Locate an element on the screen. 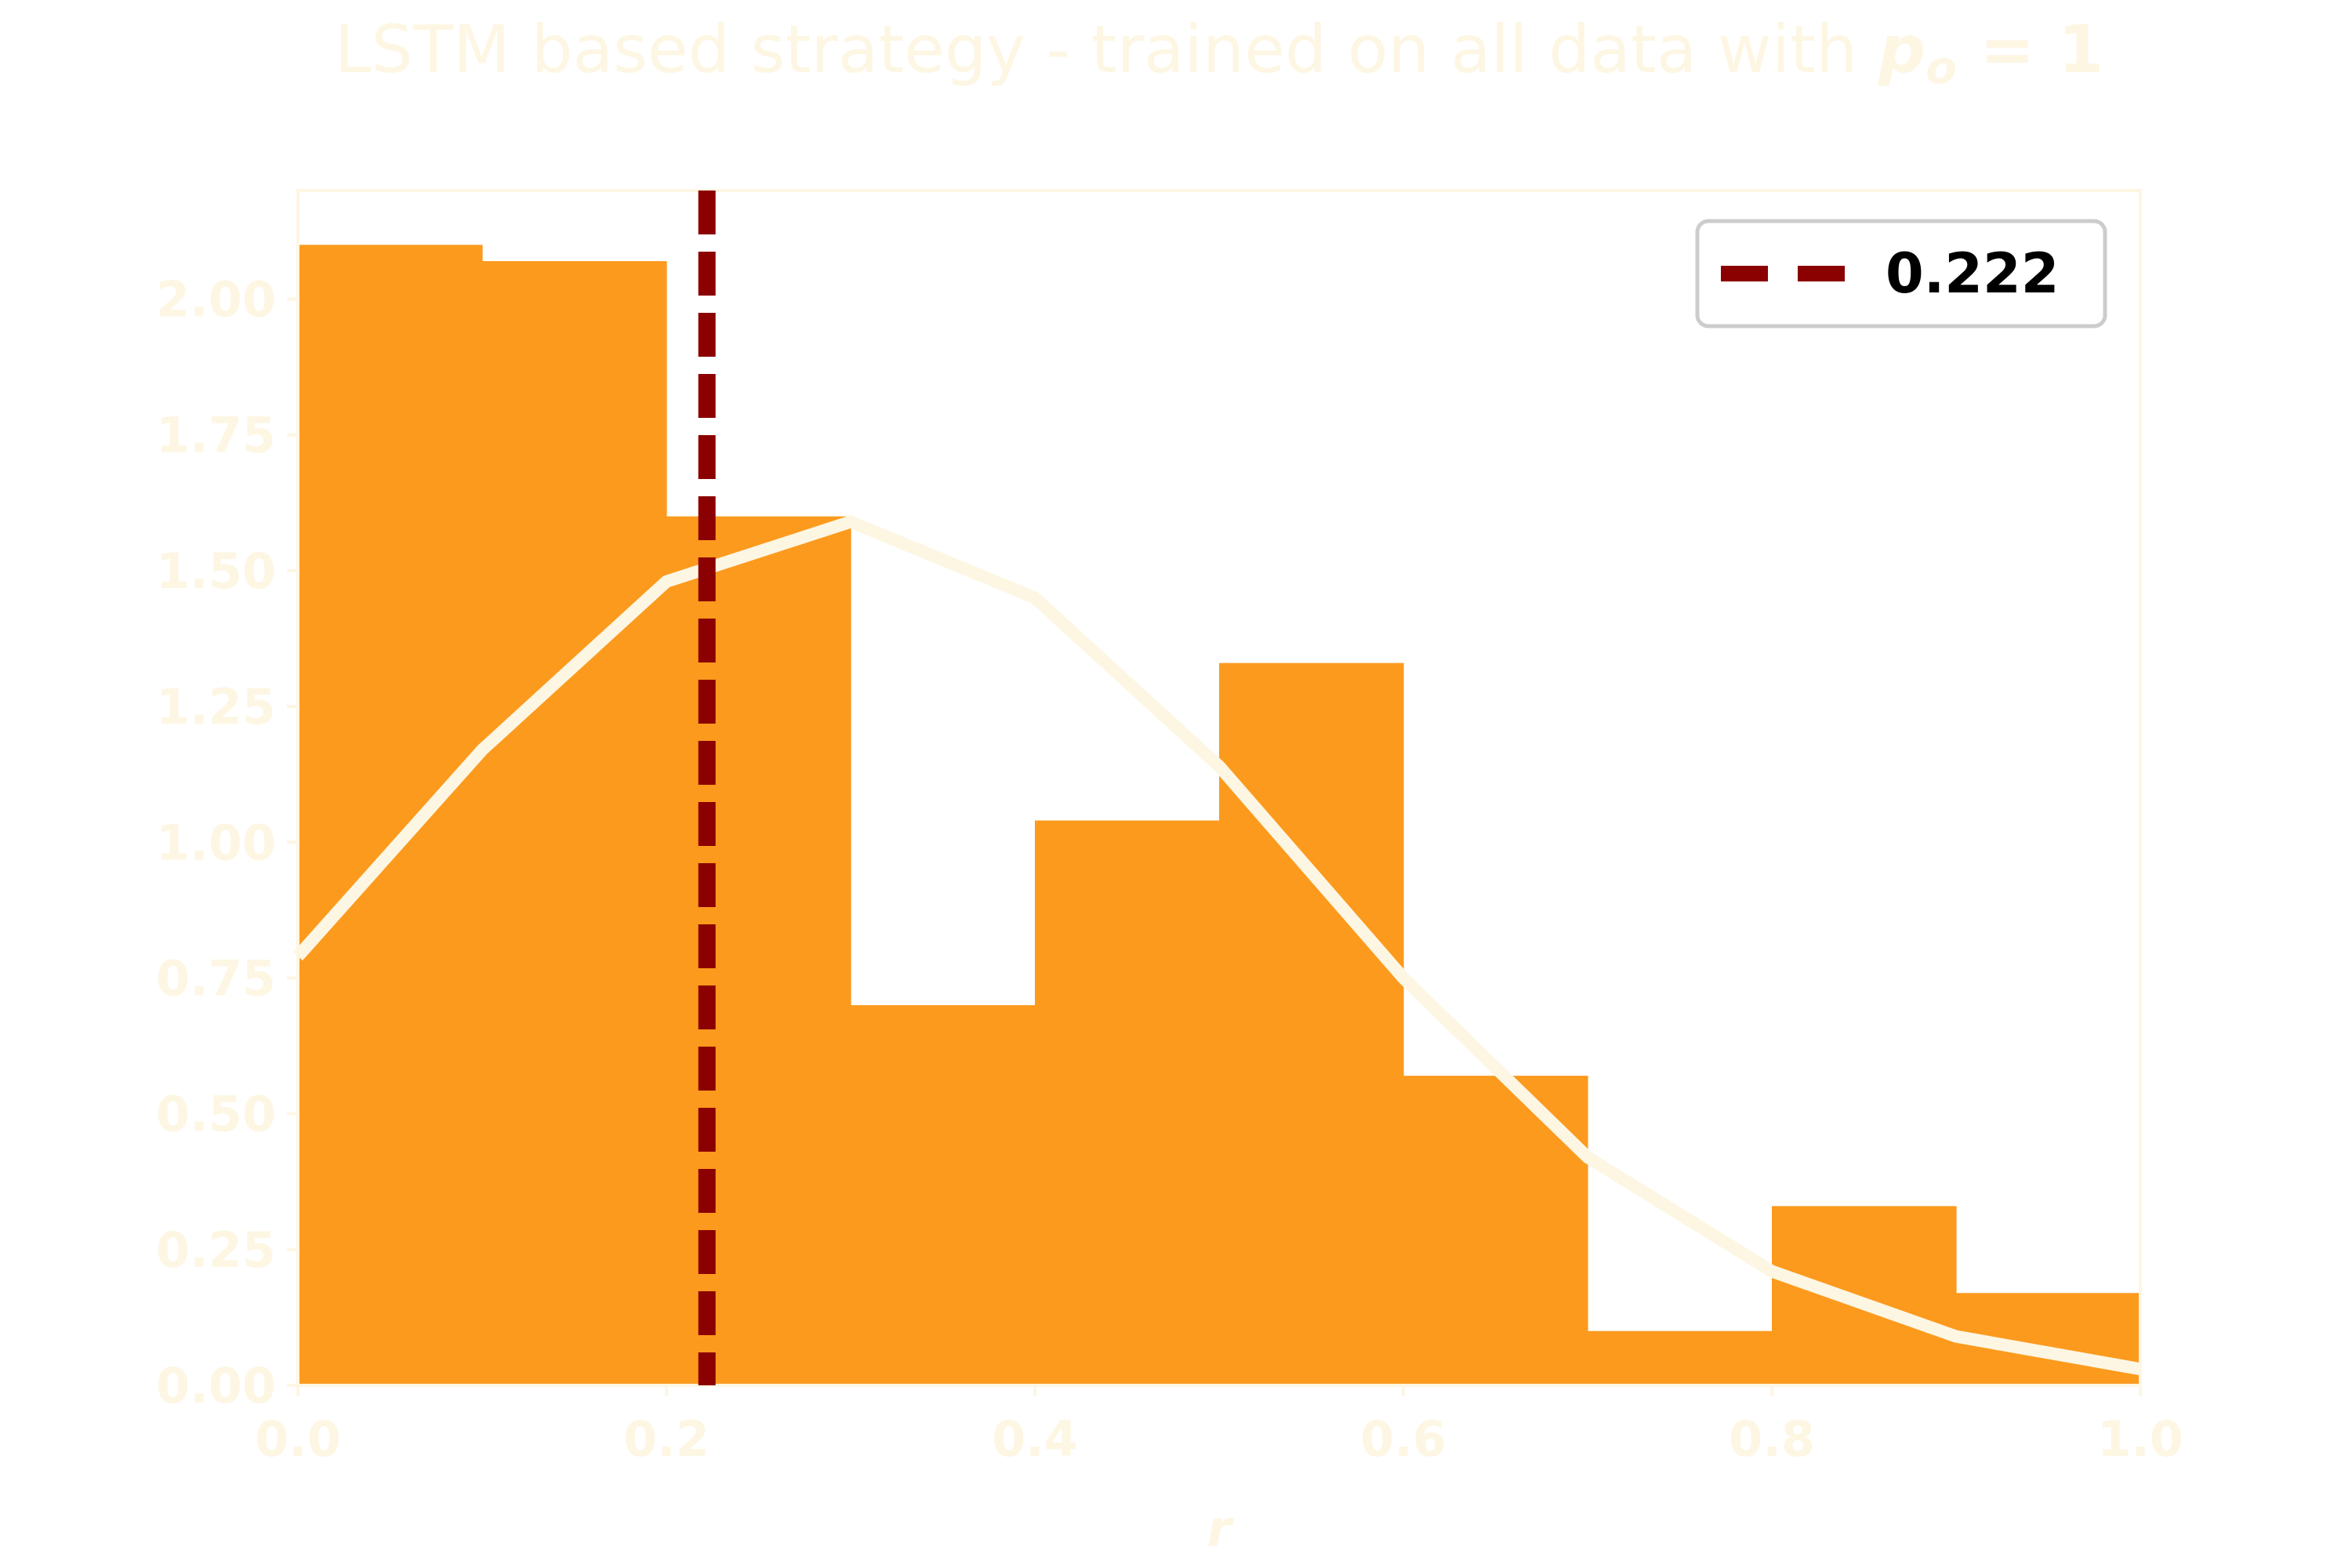 This screenshot has width=2352, height=1568. chart-title-math-sub: o is located at coordinates (1941, 67).